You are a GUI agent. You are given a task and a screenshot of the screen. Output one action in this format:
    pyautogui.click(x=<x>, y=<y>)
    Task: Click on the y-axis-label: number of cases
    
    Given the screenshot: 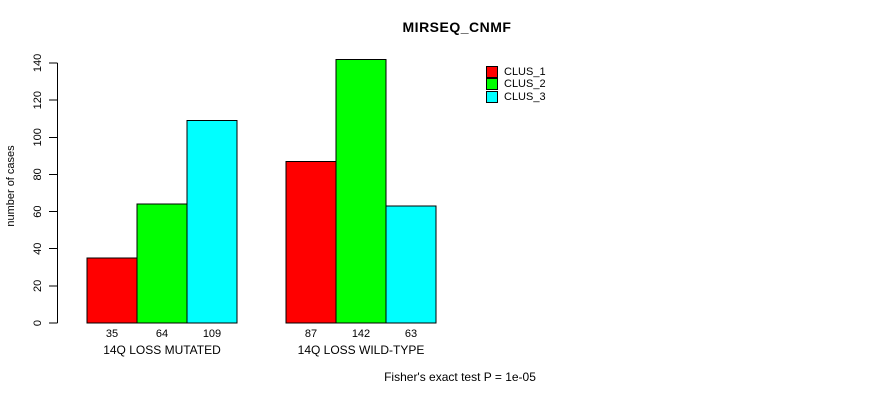 What is the action you would take?
    pyautogui.click(x=11, y=186)
    